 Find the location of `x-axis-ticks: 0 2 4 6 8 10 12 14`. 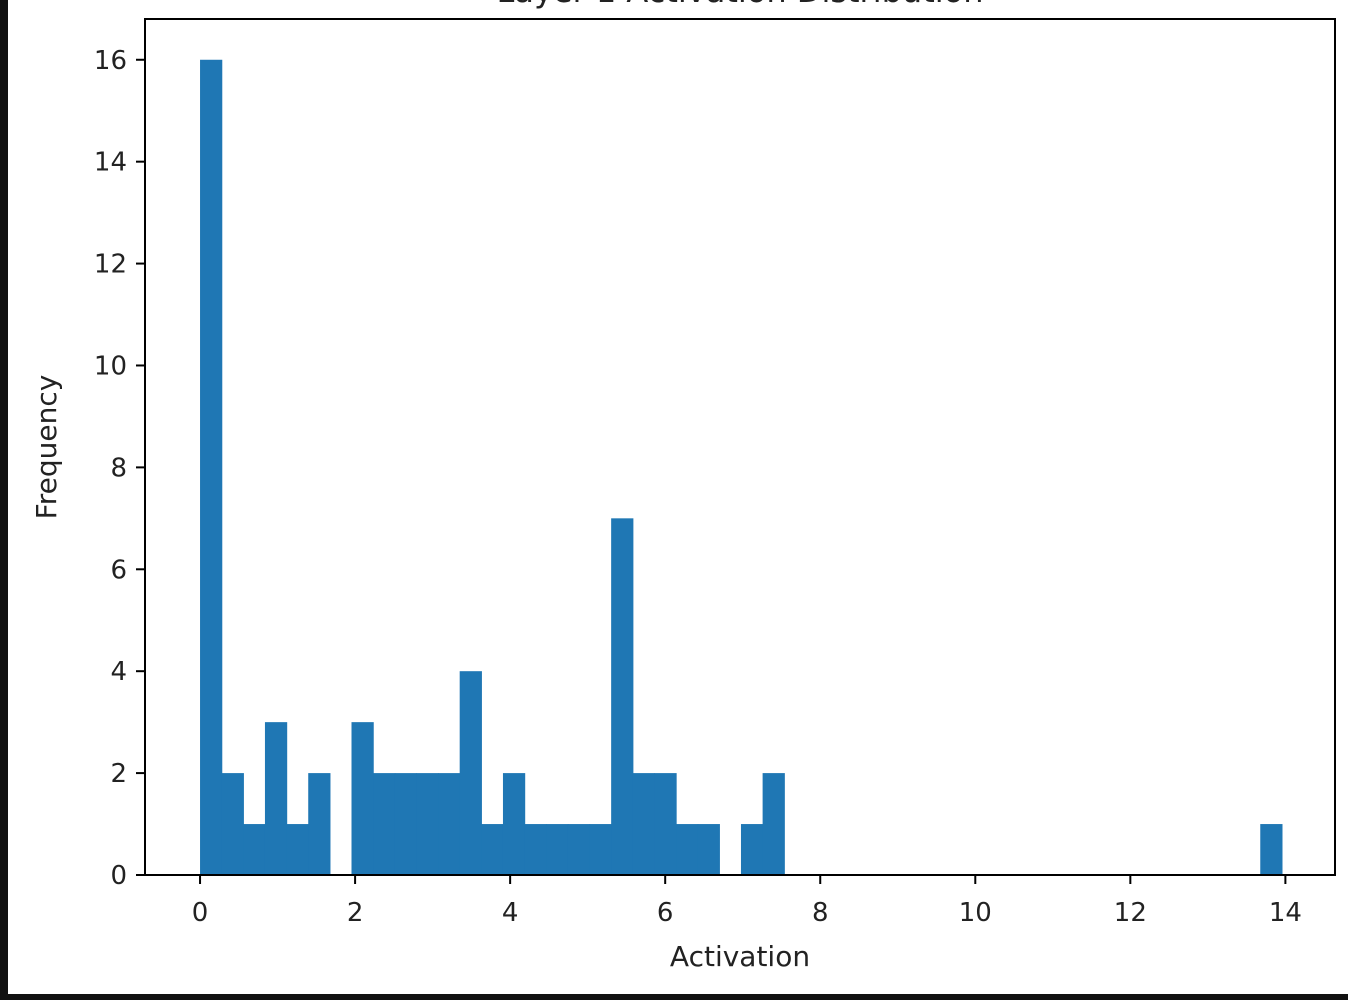

x-axis-ticks: 0 2 4 6 8 10 12 14 is located at coordinates (747, 901).